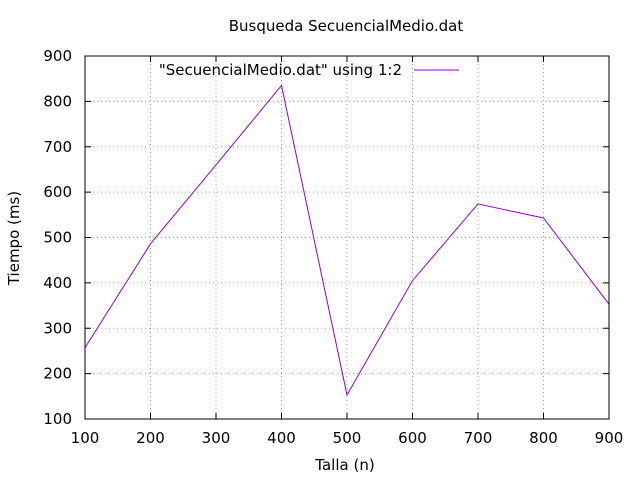 This screenshot has height=480, width=640. Describe the element at coordinates (57, 101) in the screenshot. I see `y-tick-label: 800` at that location.